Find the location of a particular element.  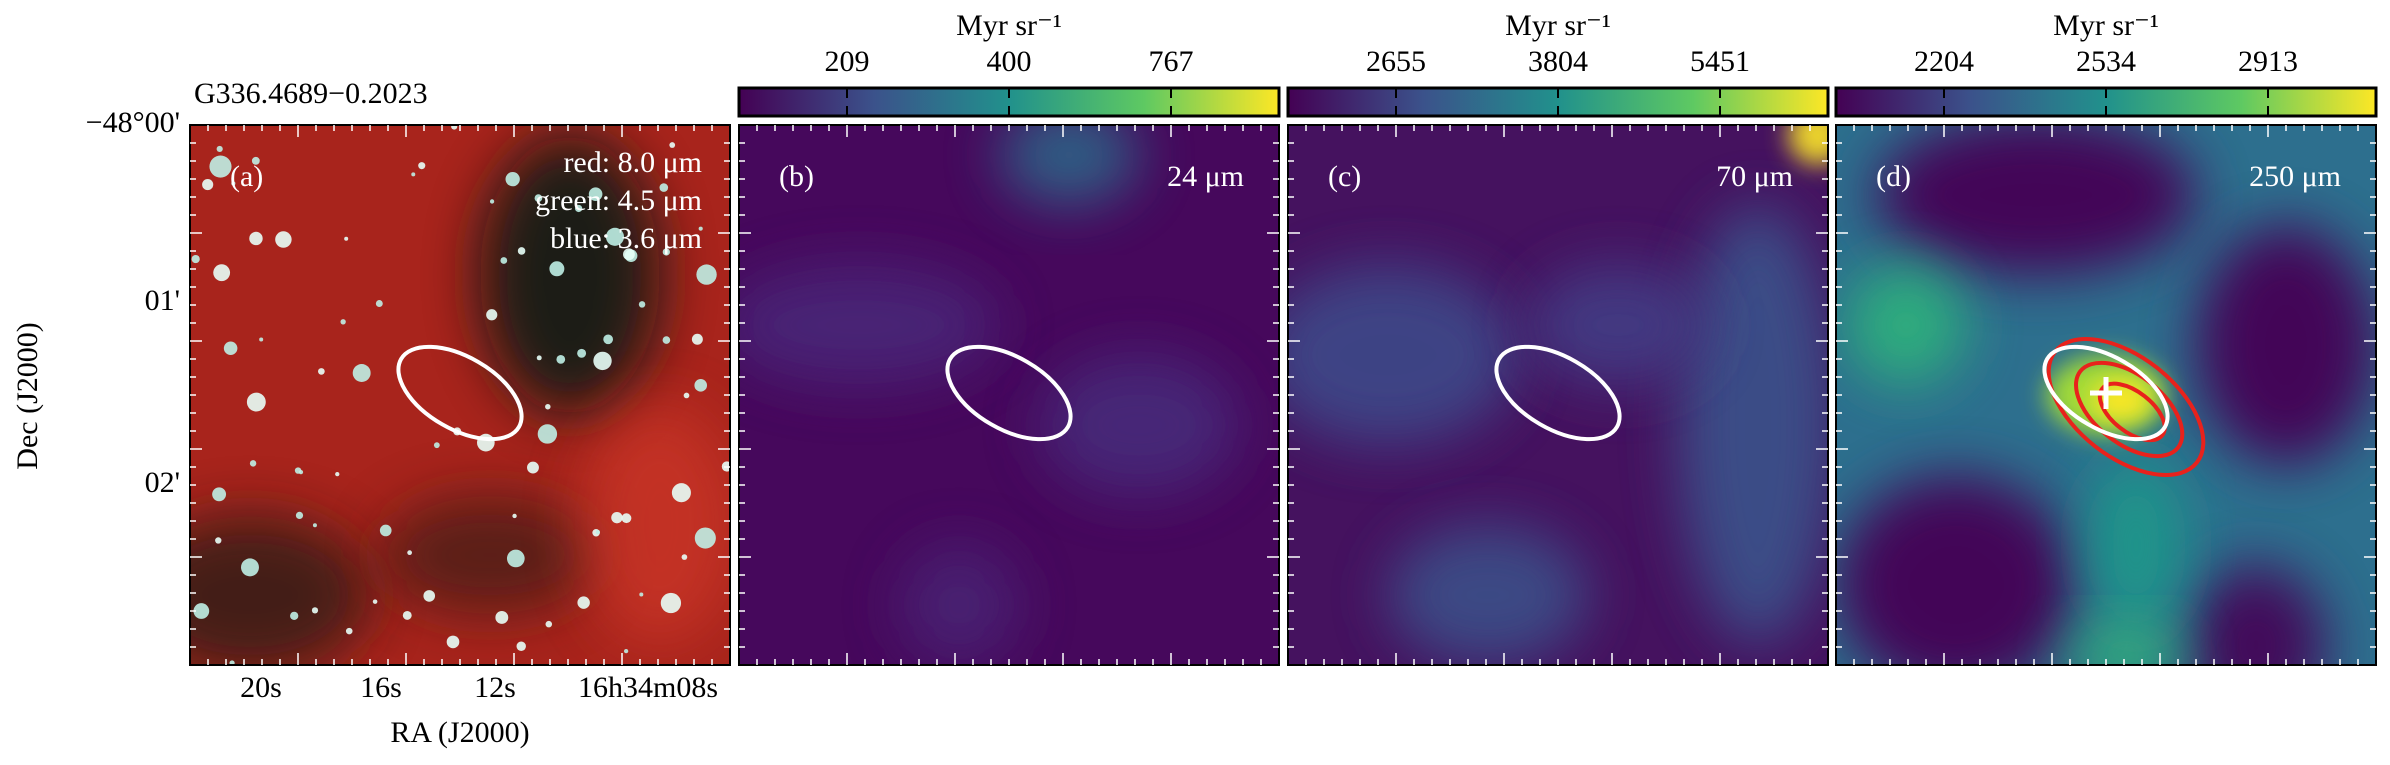

colorbar-tick-label: 3804 is located at coordinates (1558, 61).